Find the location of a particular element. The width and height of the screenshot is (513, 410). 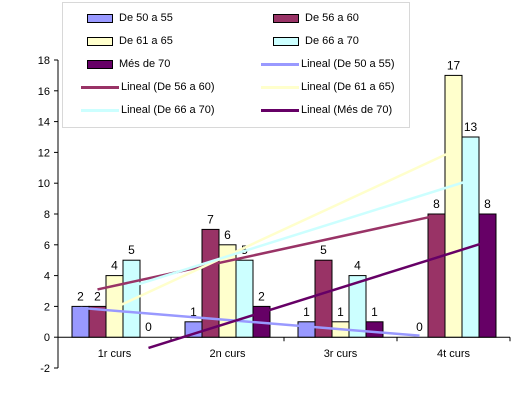

x-tick-label: 1r curs is located at coordinates (115, 354).